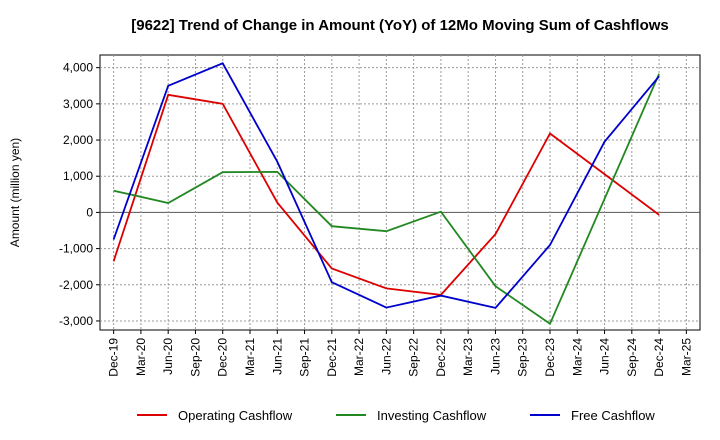  I want to click on legend-label-investing-cashflow: Investing Cashflow, so click(432, 415).